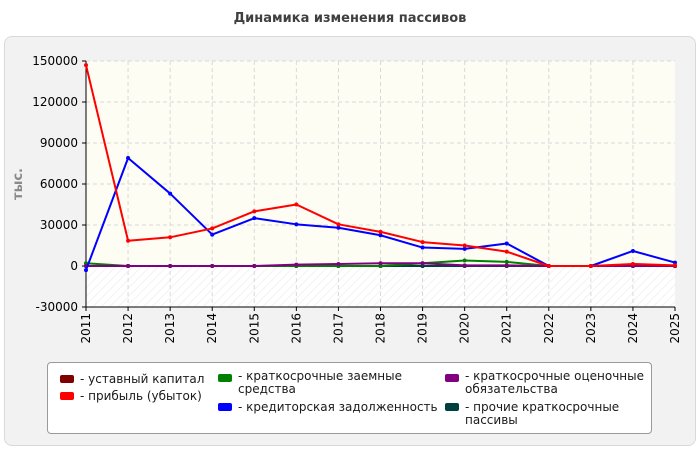  What do you see at coordinates (55, 61) in the screenshot?
I see `y-tick-label: 150000` at bounding box center [55, 61].